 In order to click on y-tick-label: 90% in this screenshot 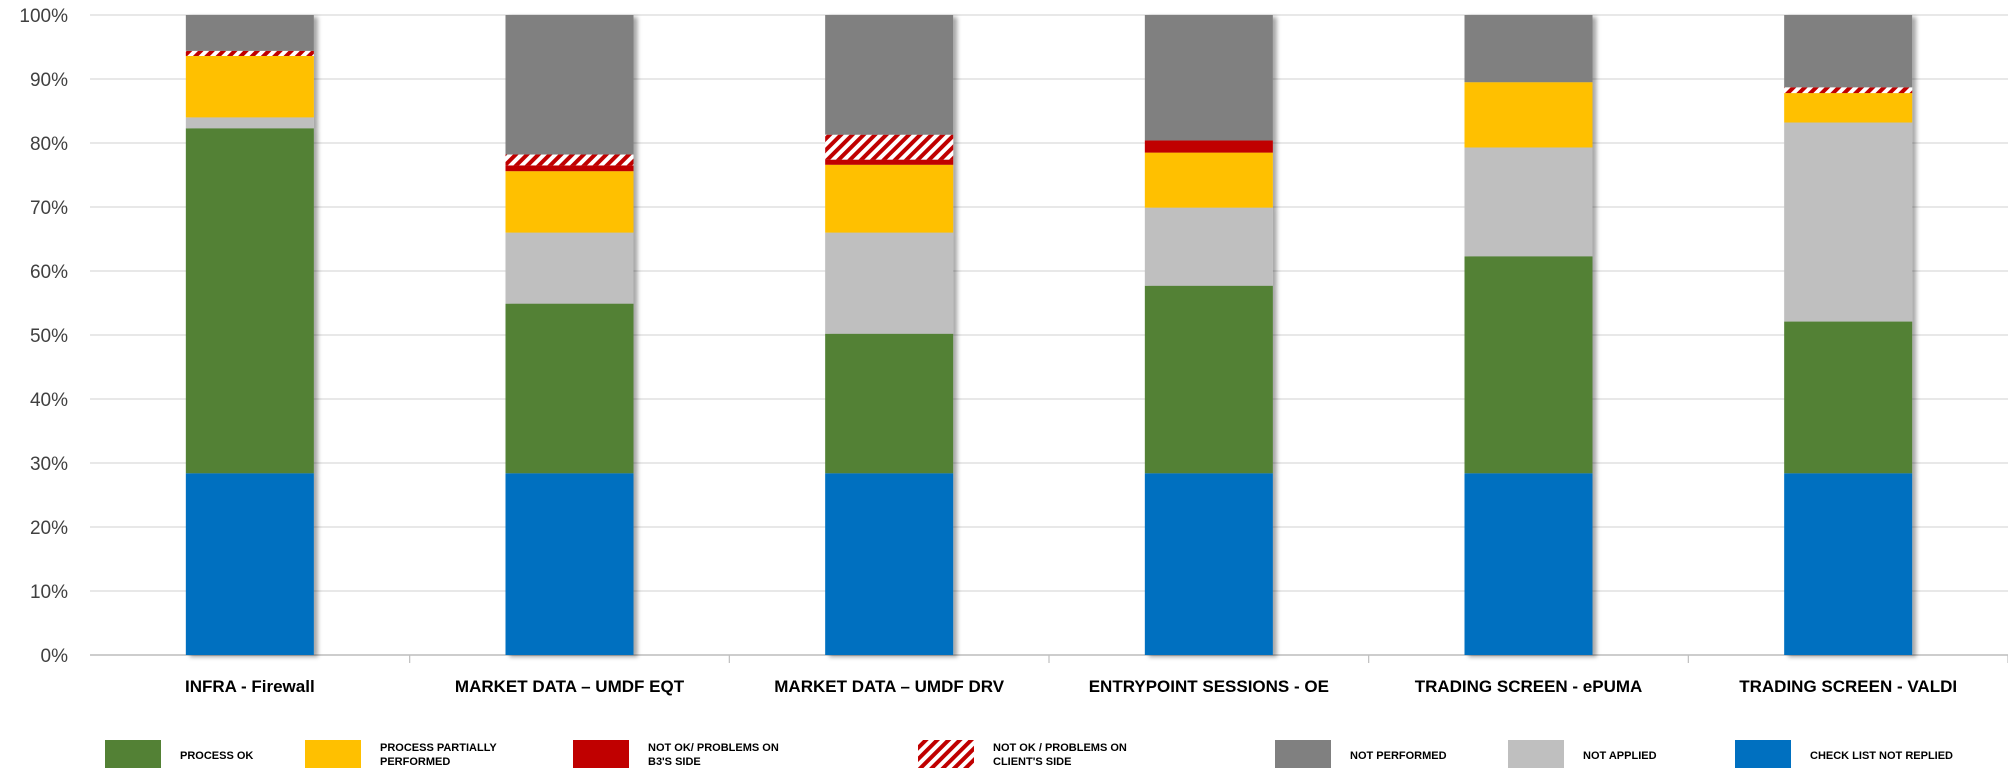, I will do `click(49, 80)`.